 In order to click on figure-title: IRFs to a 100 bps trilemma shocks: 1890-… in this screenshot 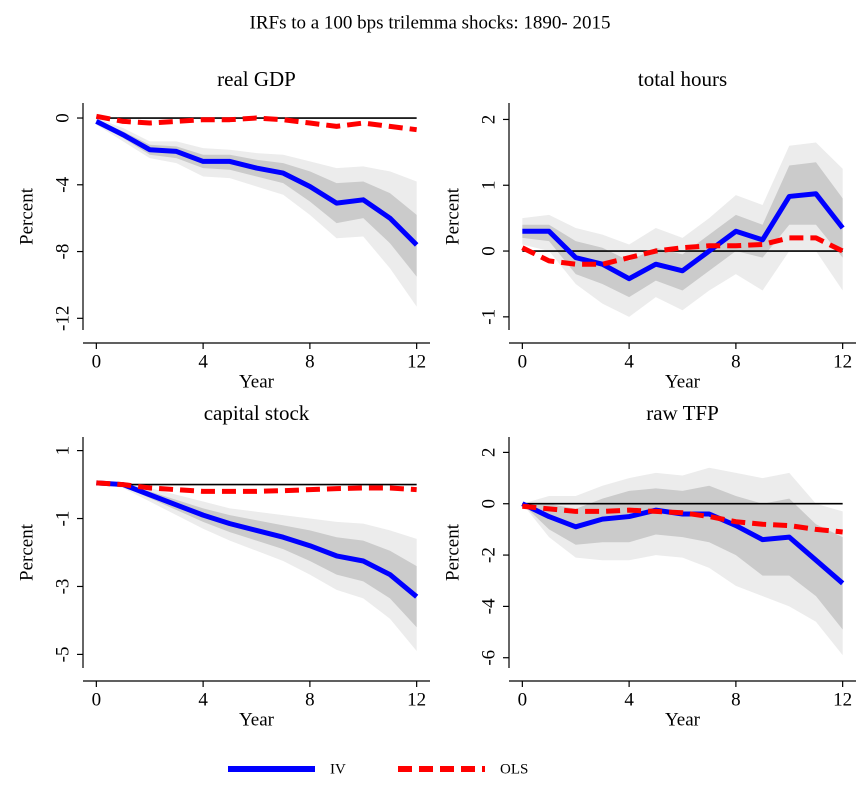, I will do `click(430, 22)`.